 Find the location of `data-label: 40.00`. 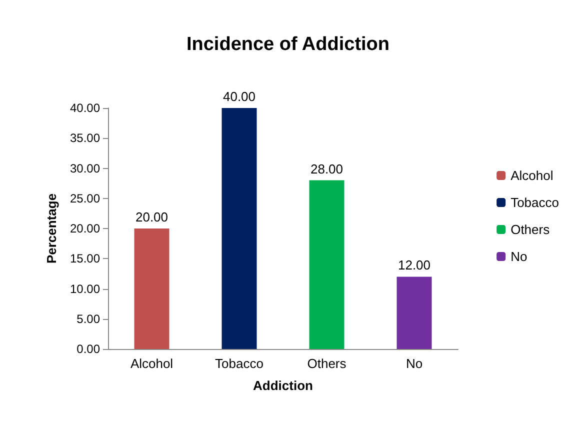

data-label: 40.00 is located at coordinates (239, 96).